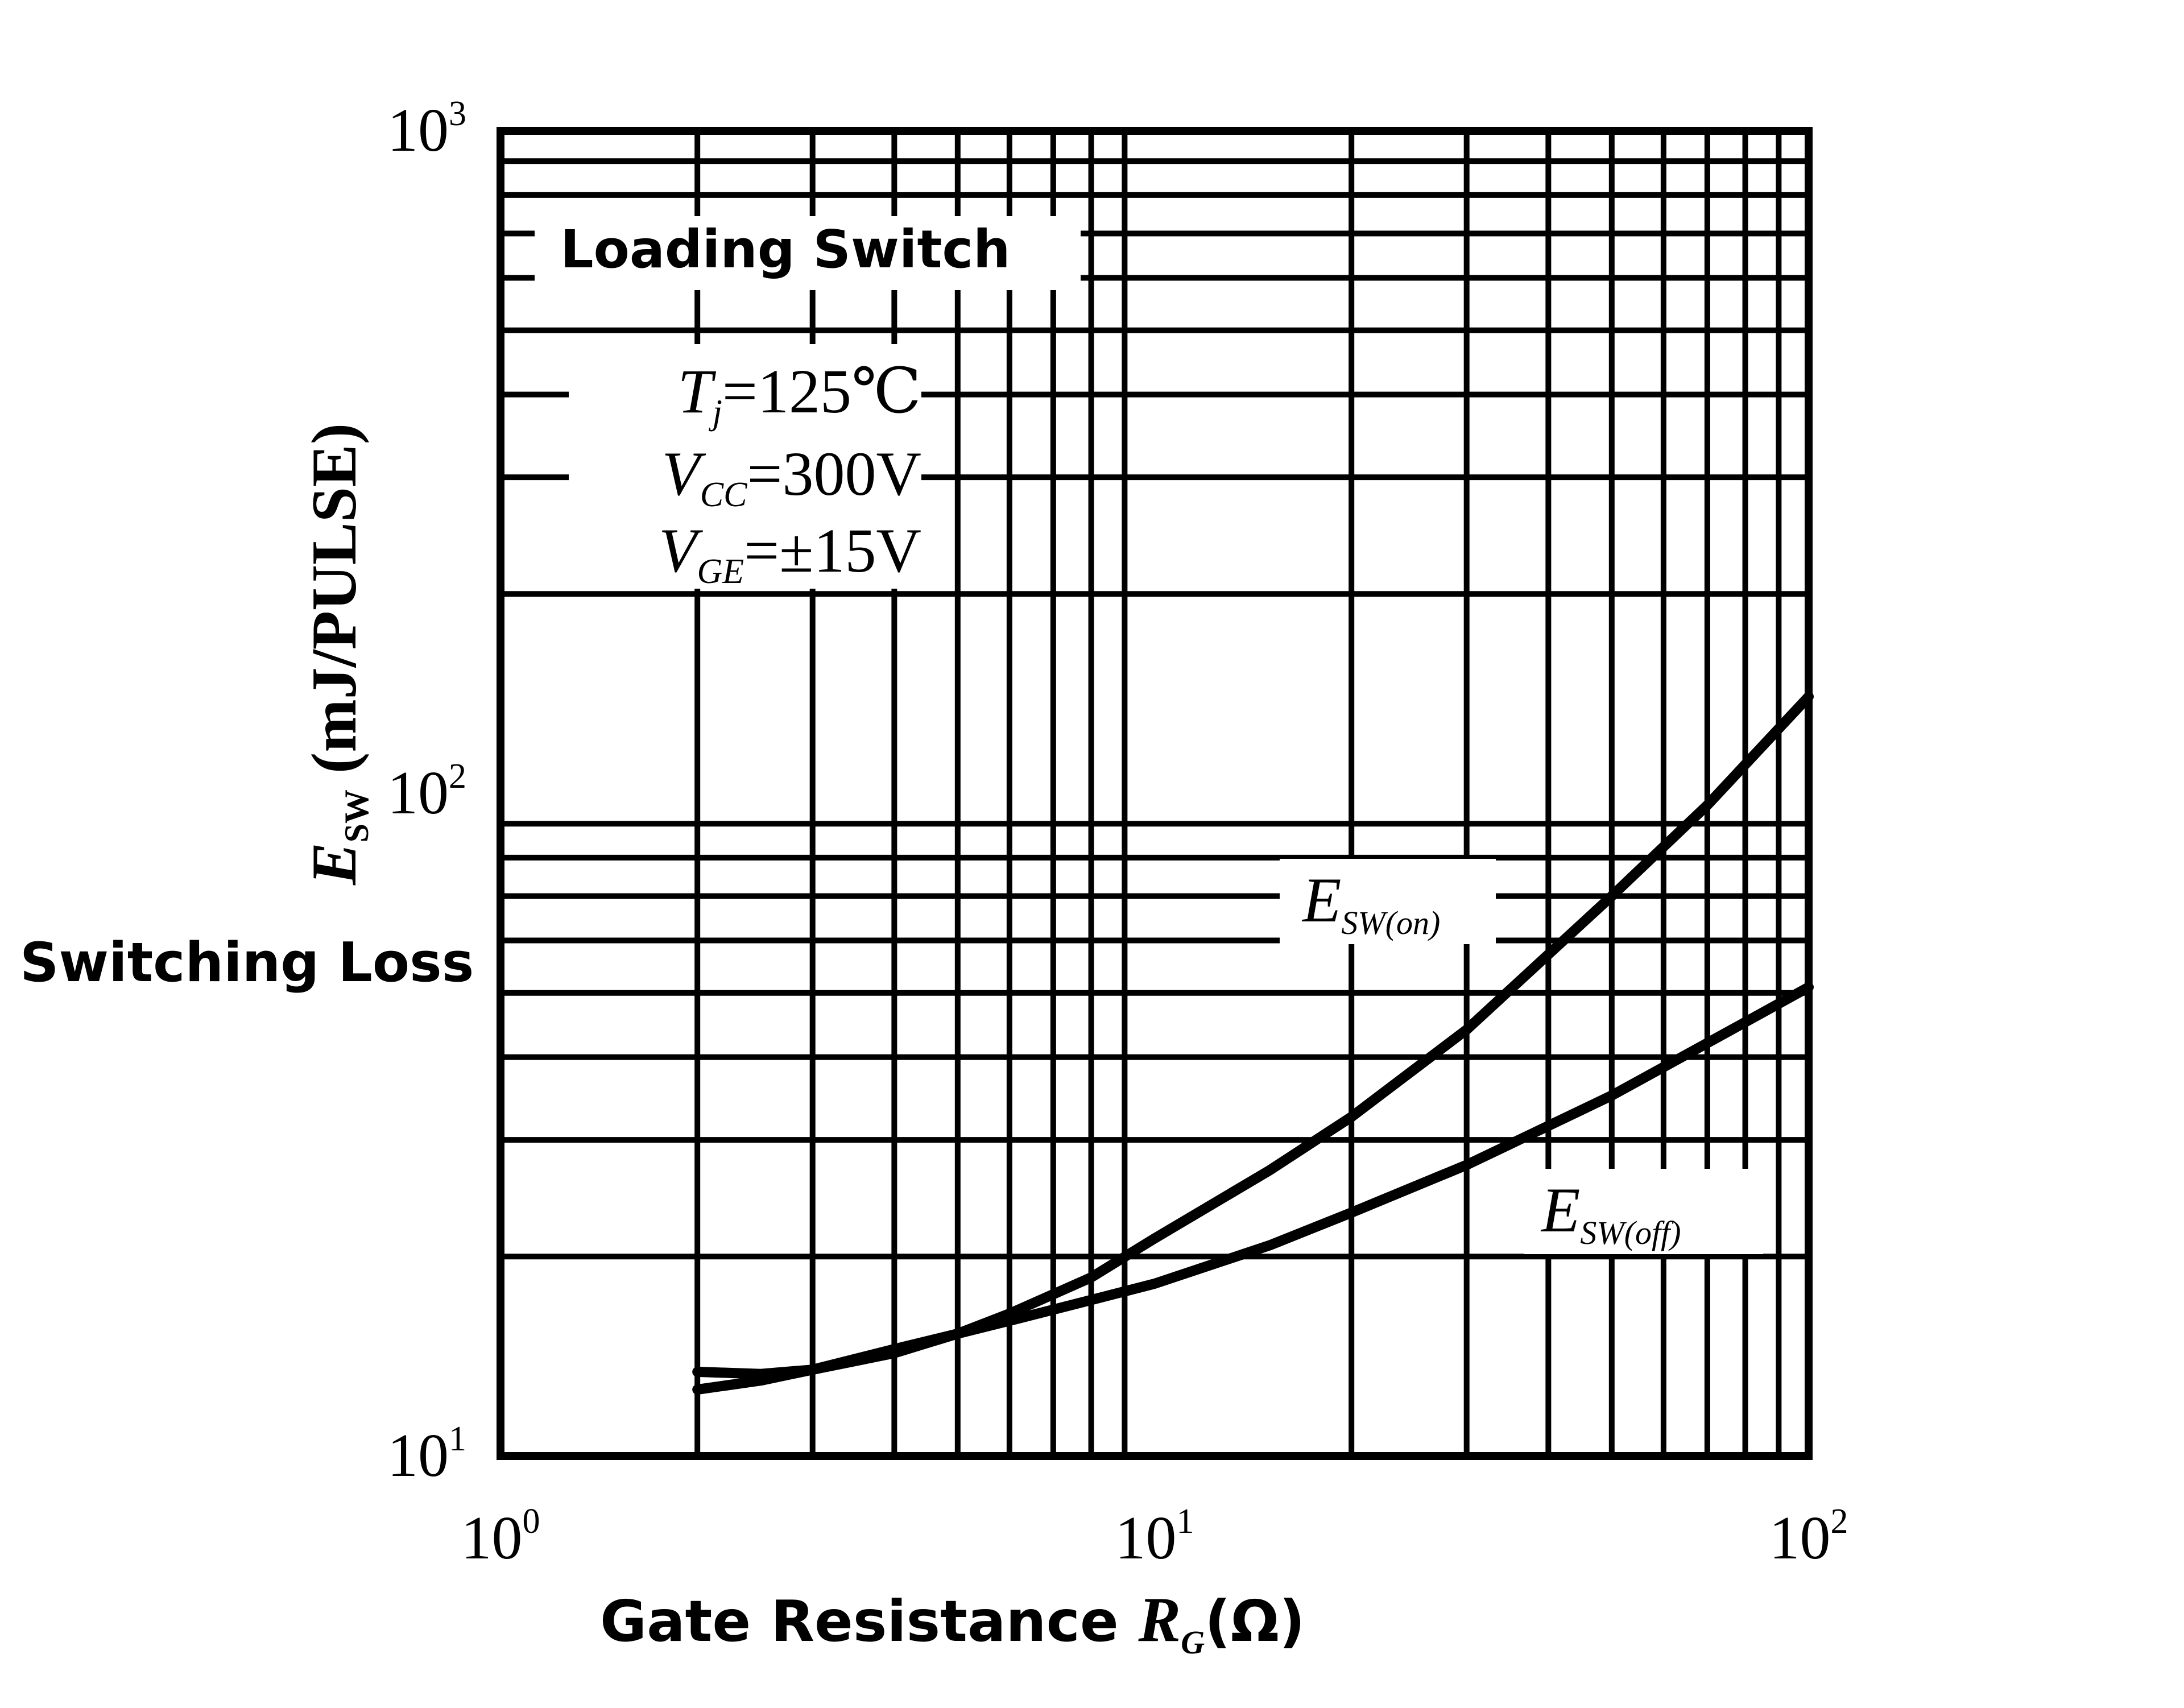  I want to click on series-on-label-background, so click(1388, 901).